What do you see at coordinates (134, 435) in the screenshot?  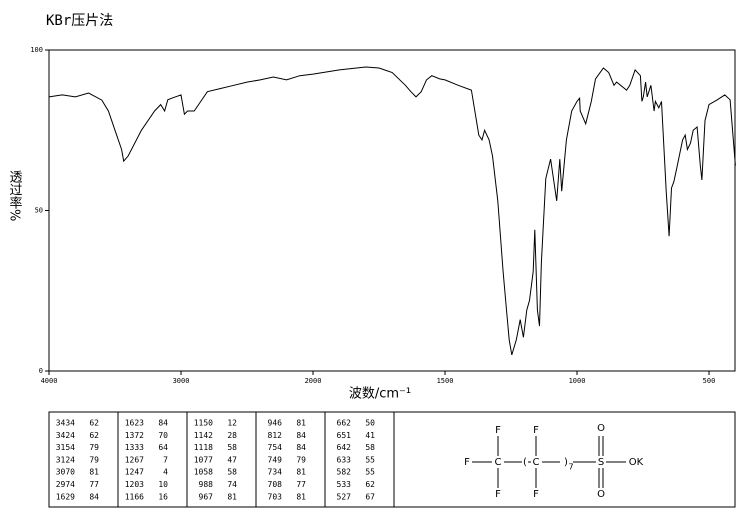 I see `peak-wavenumber: 1372` at bounding box center [134, 435].